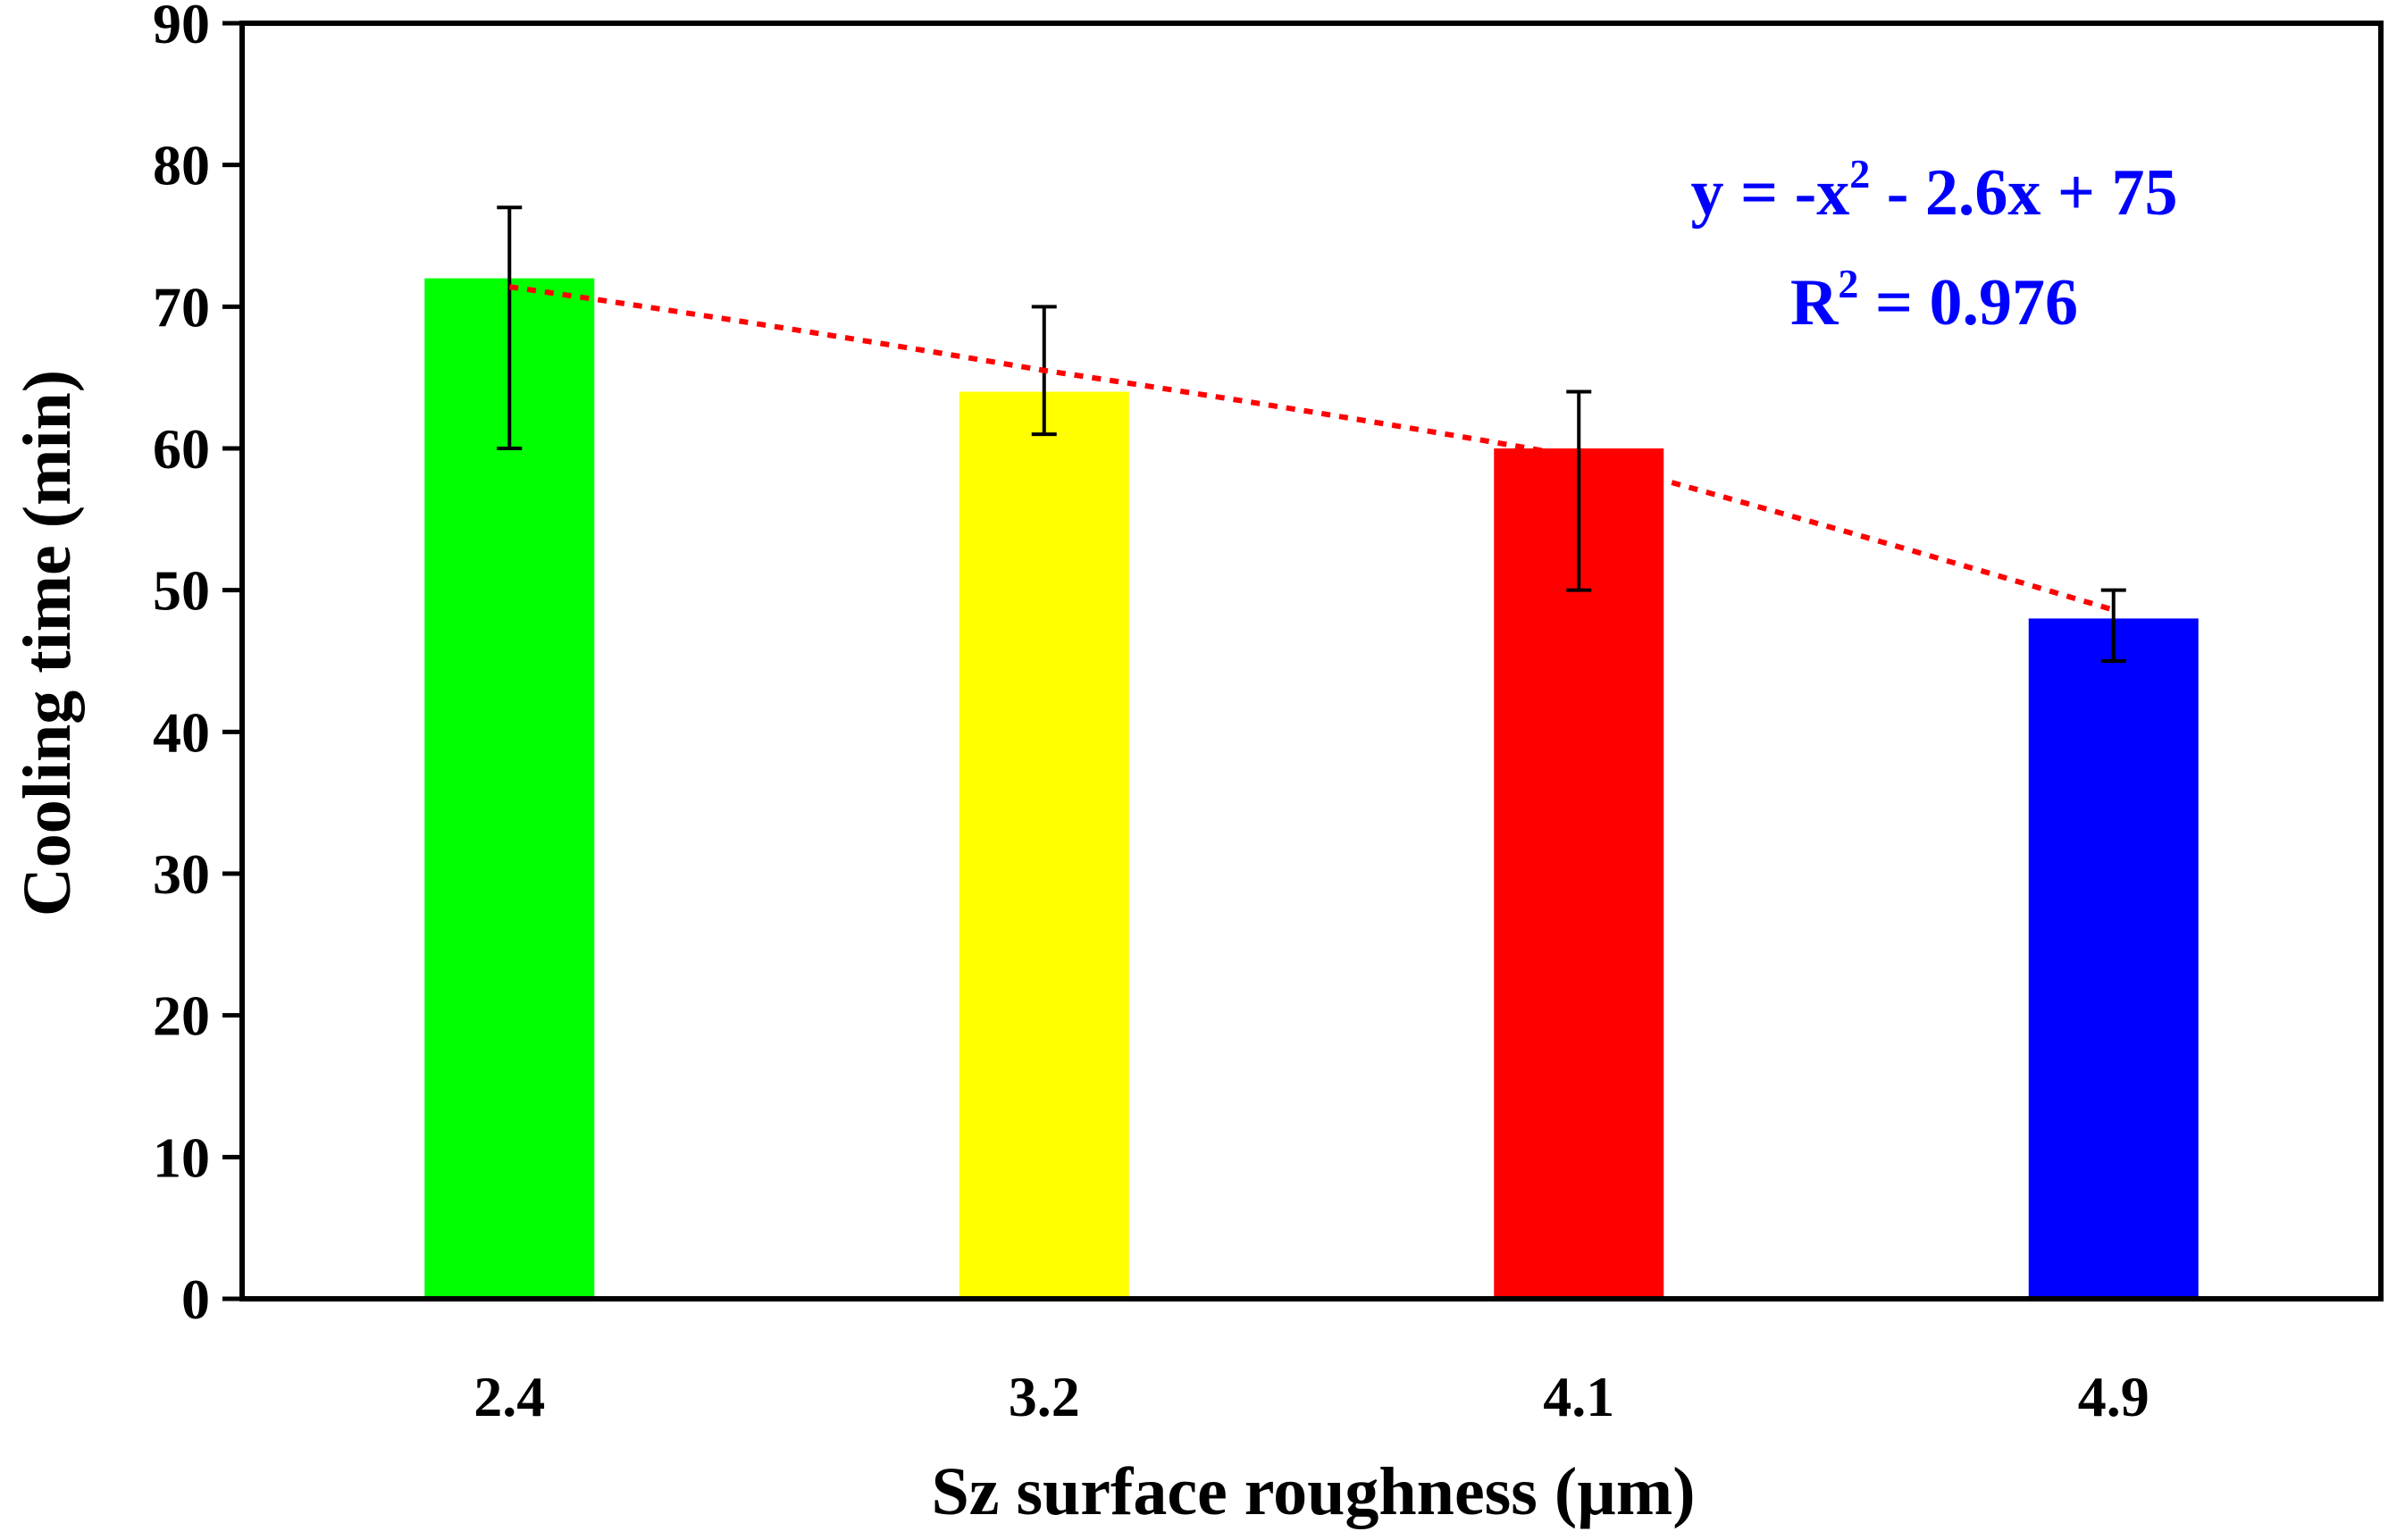  I want to click on category-labels: 2.4 3.2 4.1 4.9, so click(1311, 1397).